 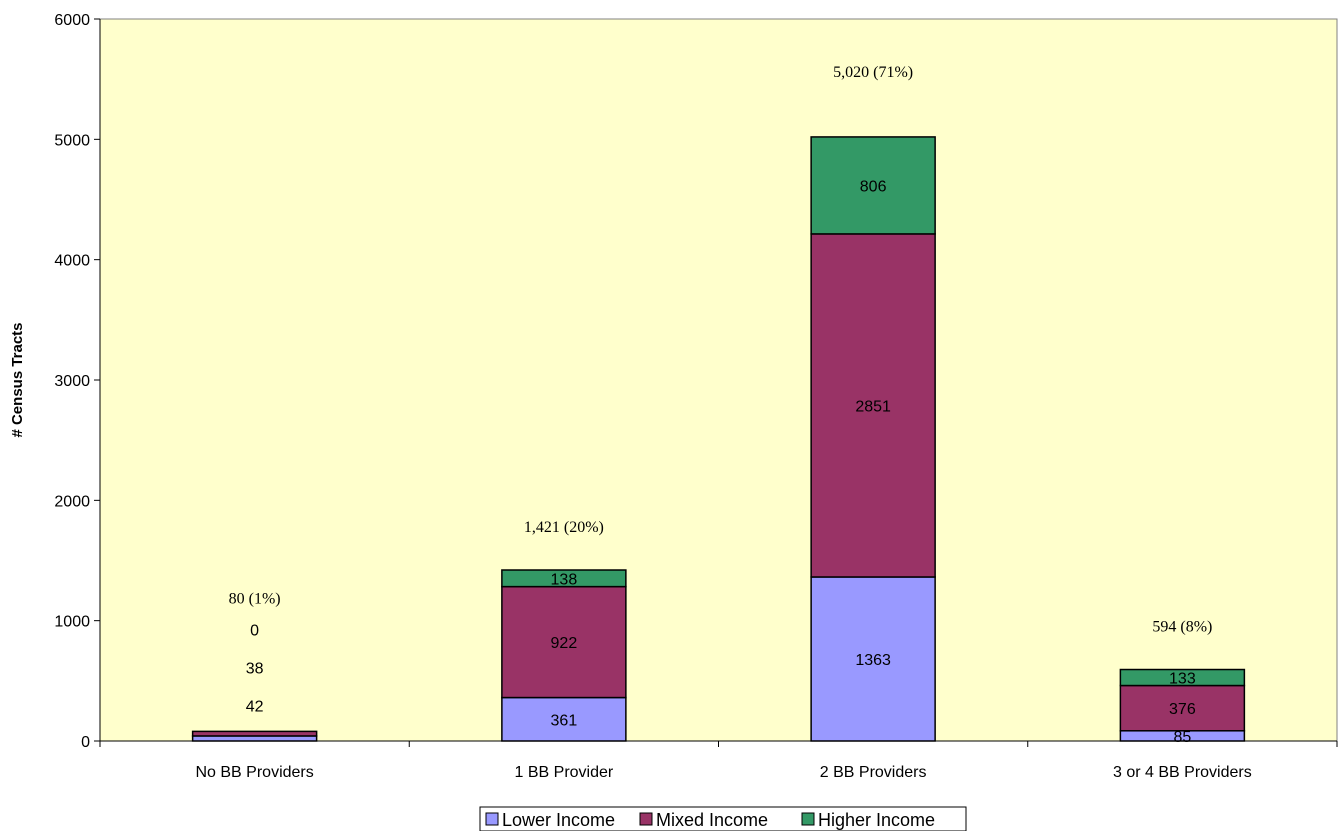 What do you see at coordinates (17, 379) in the screenshot?
I see `y-axis-title: # Census Tracts` at bounding box center [17, 379].